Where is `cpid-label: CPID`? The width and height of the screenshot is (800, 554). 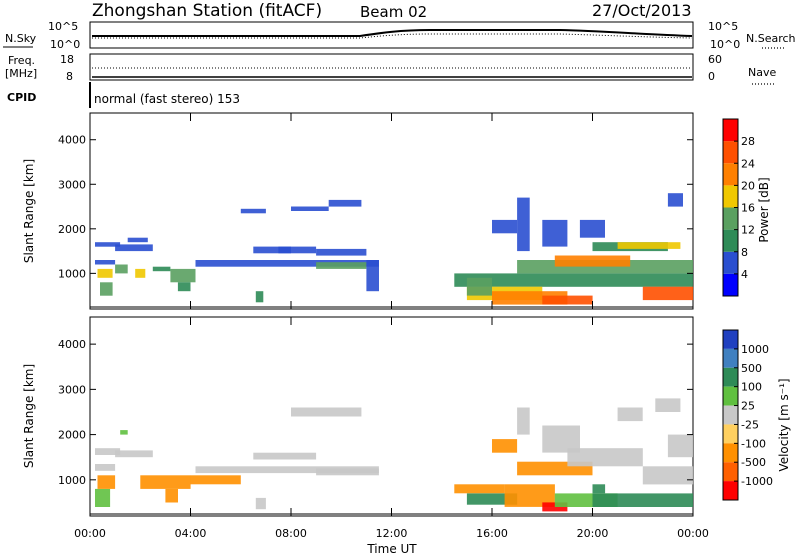
cpid-label: CPID is located at coordinates (21, 97).